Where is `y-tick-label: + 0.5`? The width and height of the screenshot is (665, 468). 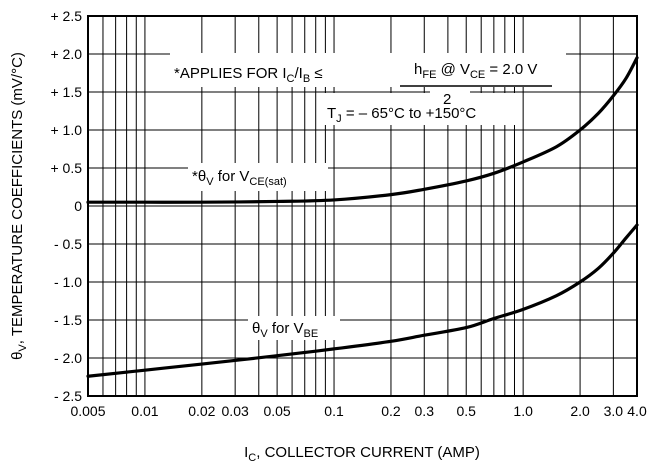 y-tick-label: + 0.5 is located at coordinates (66, 168).